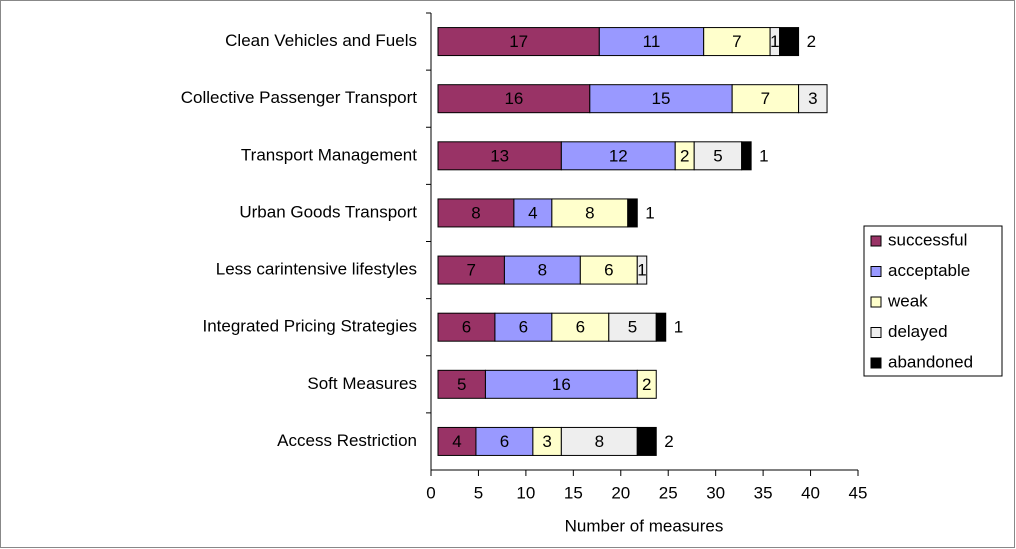  I want to click on x-tick-label: 20, so click(620, 492).